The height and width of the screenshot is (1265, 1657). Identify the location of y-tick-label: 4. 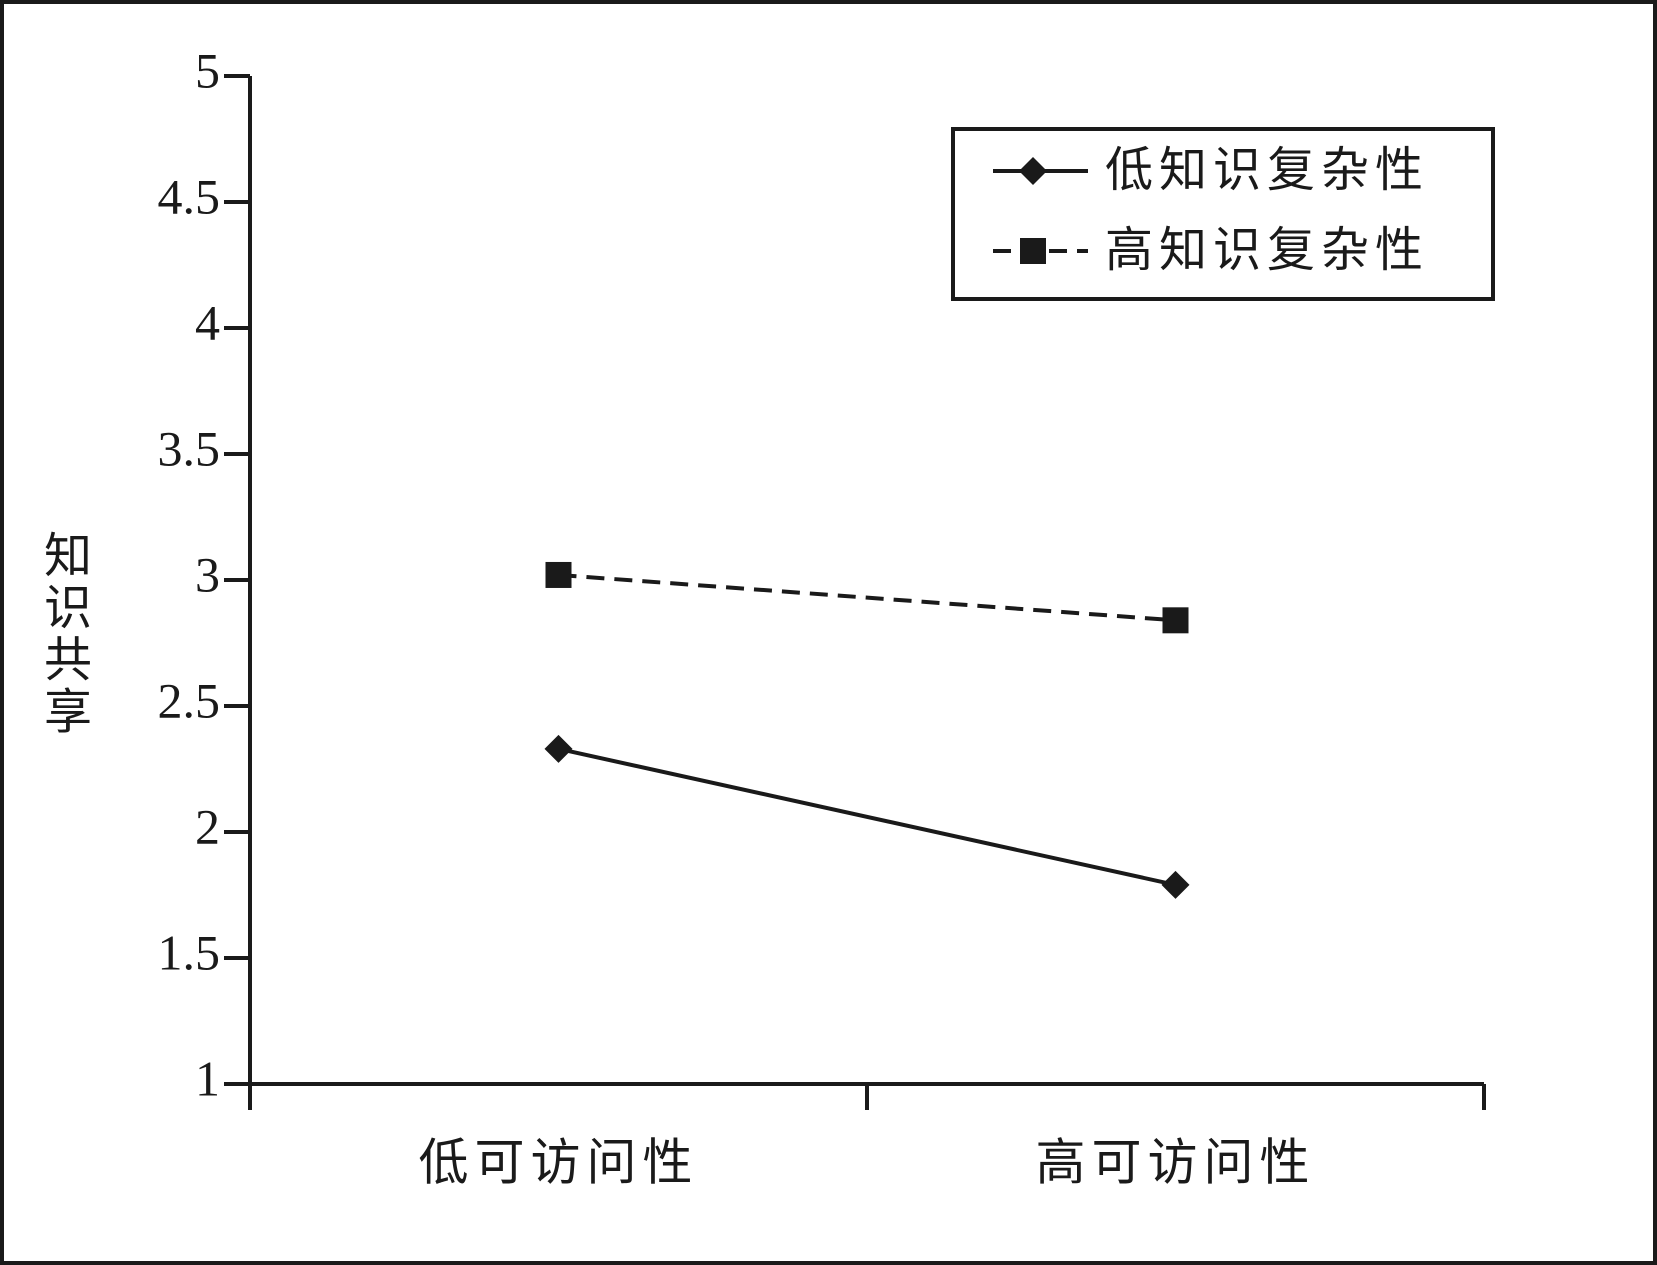
(207, 322).